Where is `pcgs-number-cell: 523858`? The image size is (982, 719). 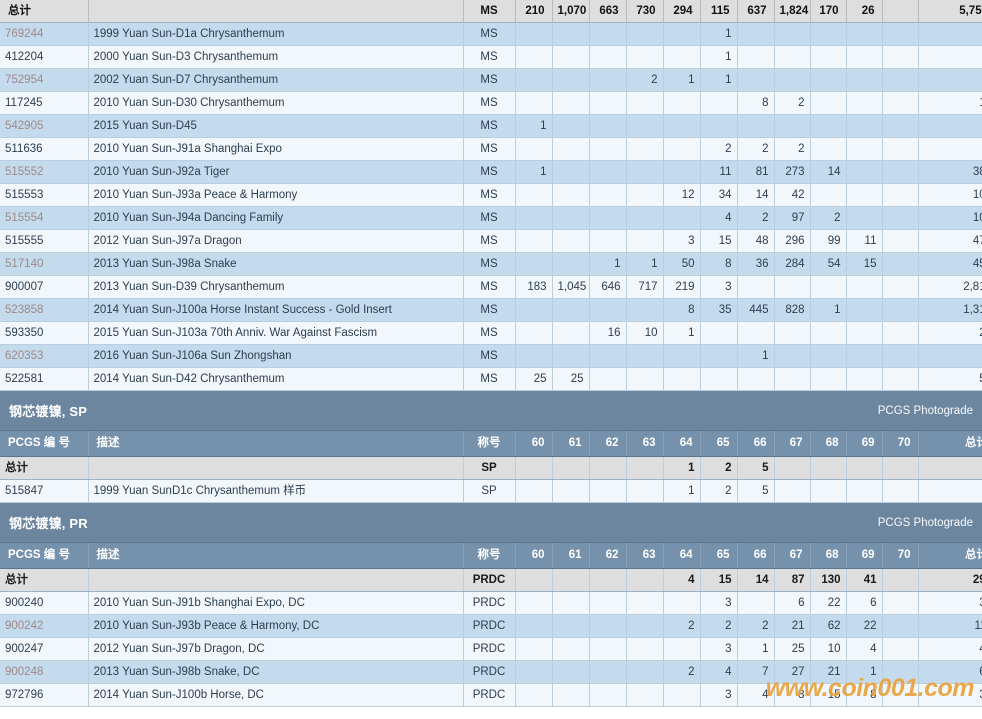 pcgs-number-cell: 523858 is located at coordinates (44, 310).